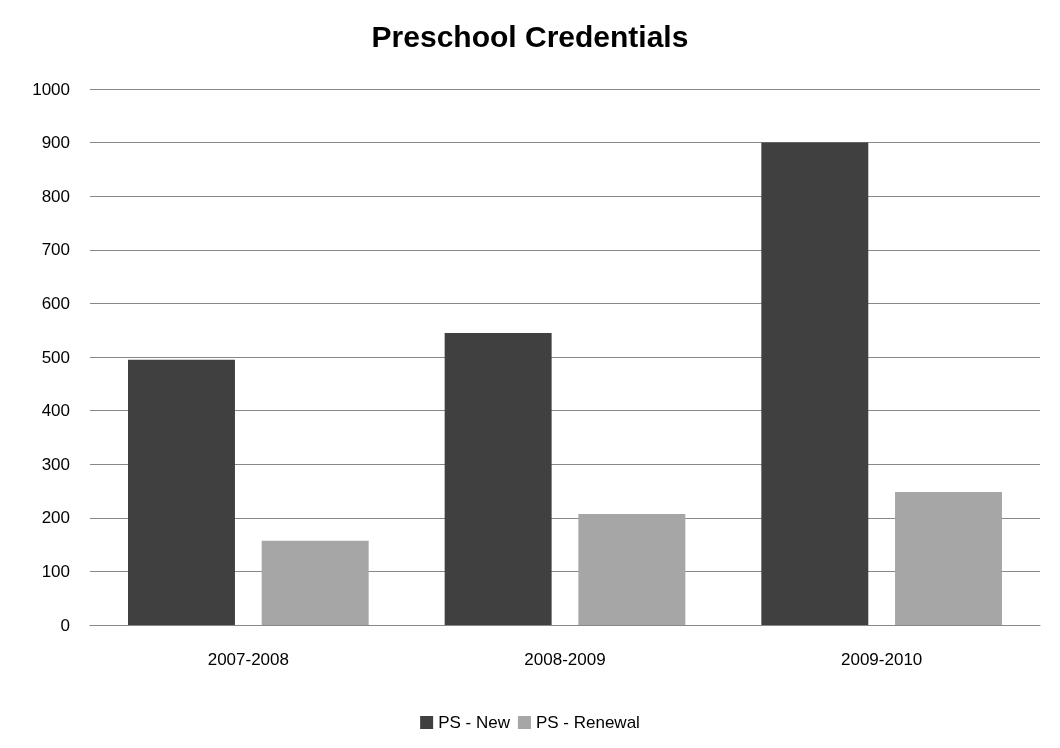 This screenshot has height=748, width=1060. I want to click on chart-title: Preschool Credentials, so click(530, 36).